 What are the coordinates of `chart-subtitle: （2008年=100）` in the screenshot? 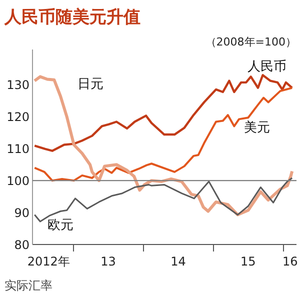 It's located at (251, 42).